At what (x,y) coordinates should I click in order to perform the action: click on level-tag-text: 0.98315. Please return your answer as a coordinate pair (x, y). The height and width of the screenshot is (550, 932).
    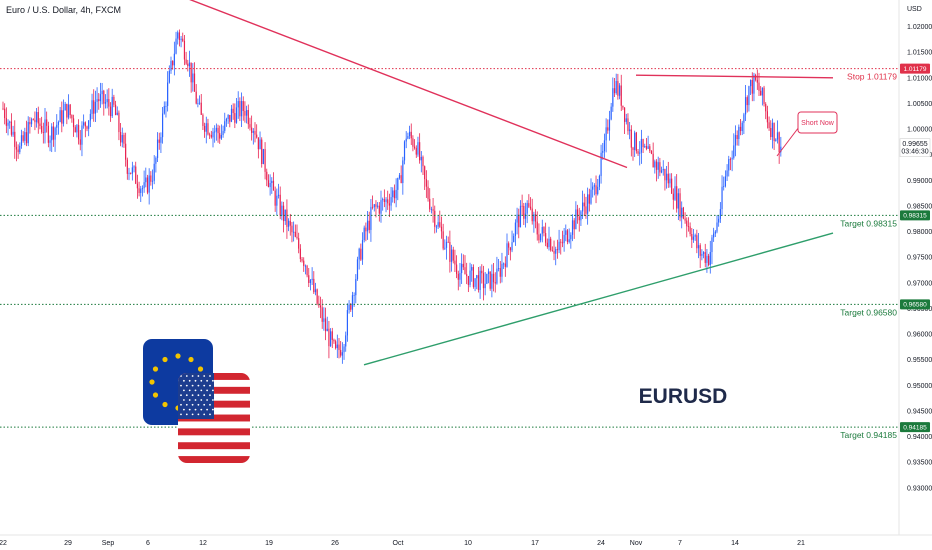
    Looking at the image, I should click on (915, 216).